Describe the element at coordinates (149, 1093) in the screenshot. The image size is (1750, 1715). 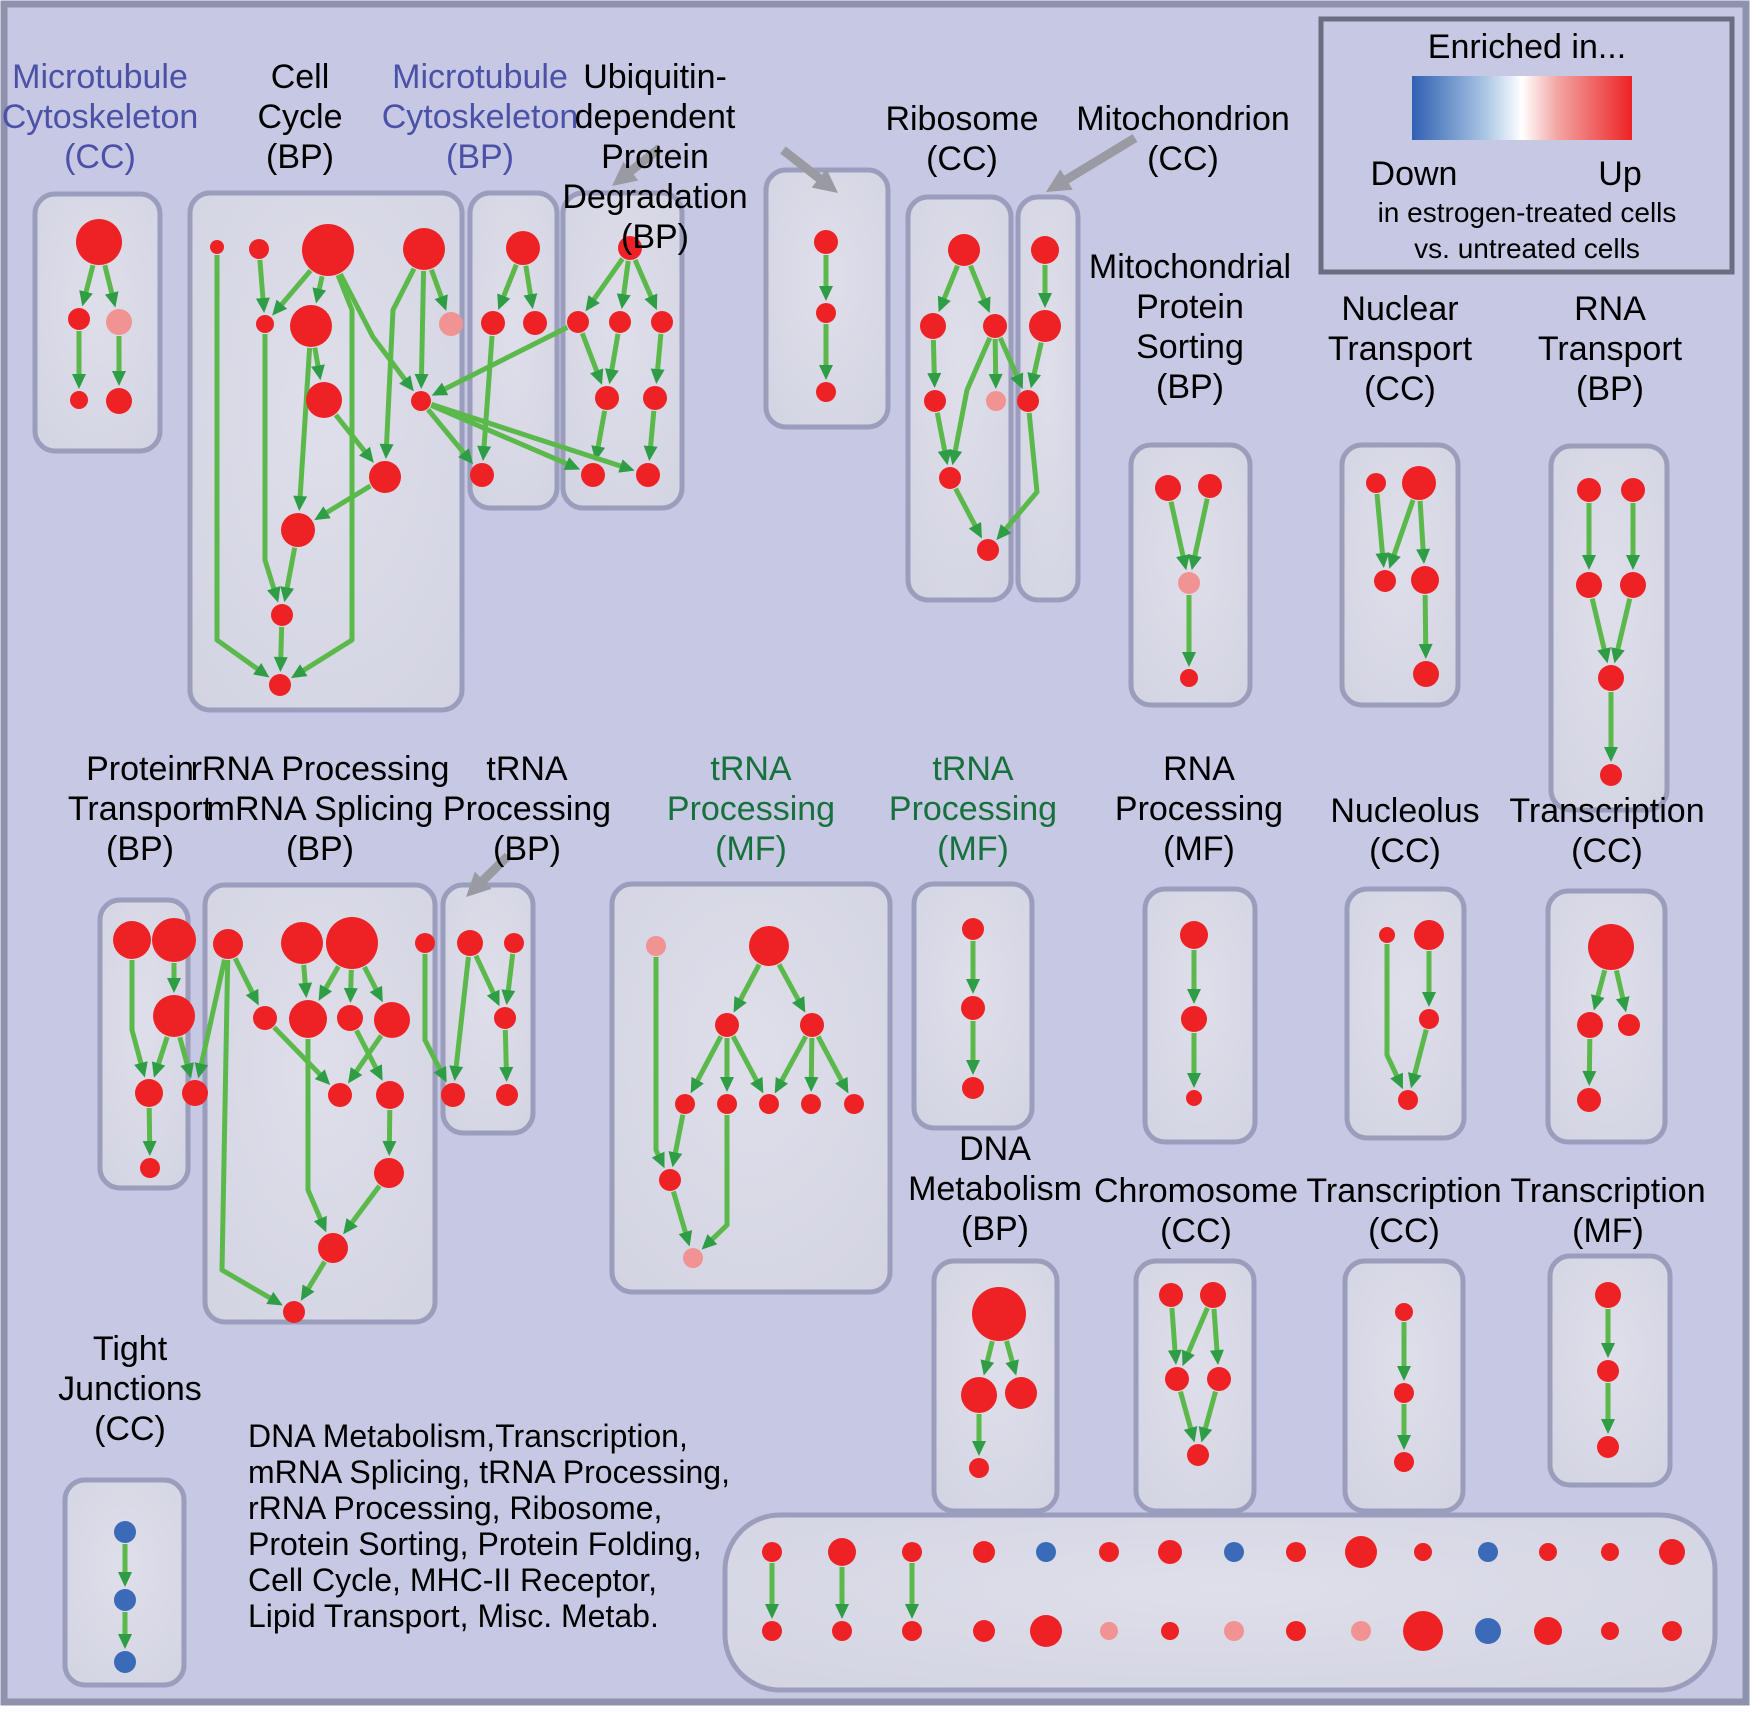
I see `node-t4` at that location.